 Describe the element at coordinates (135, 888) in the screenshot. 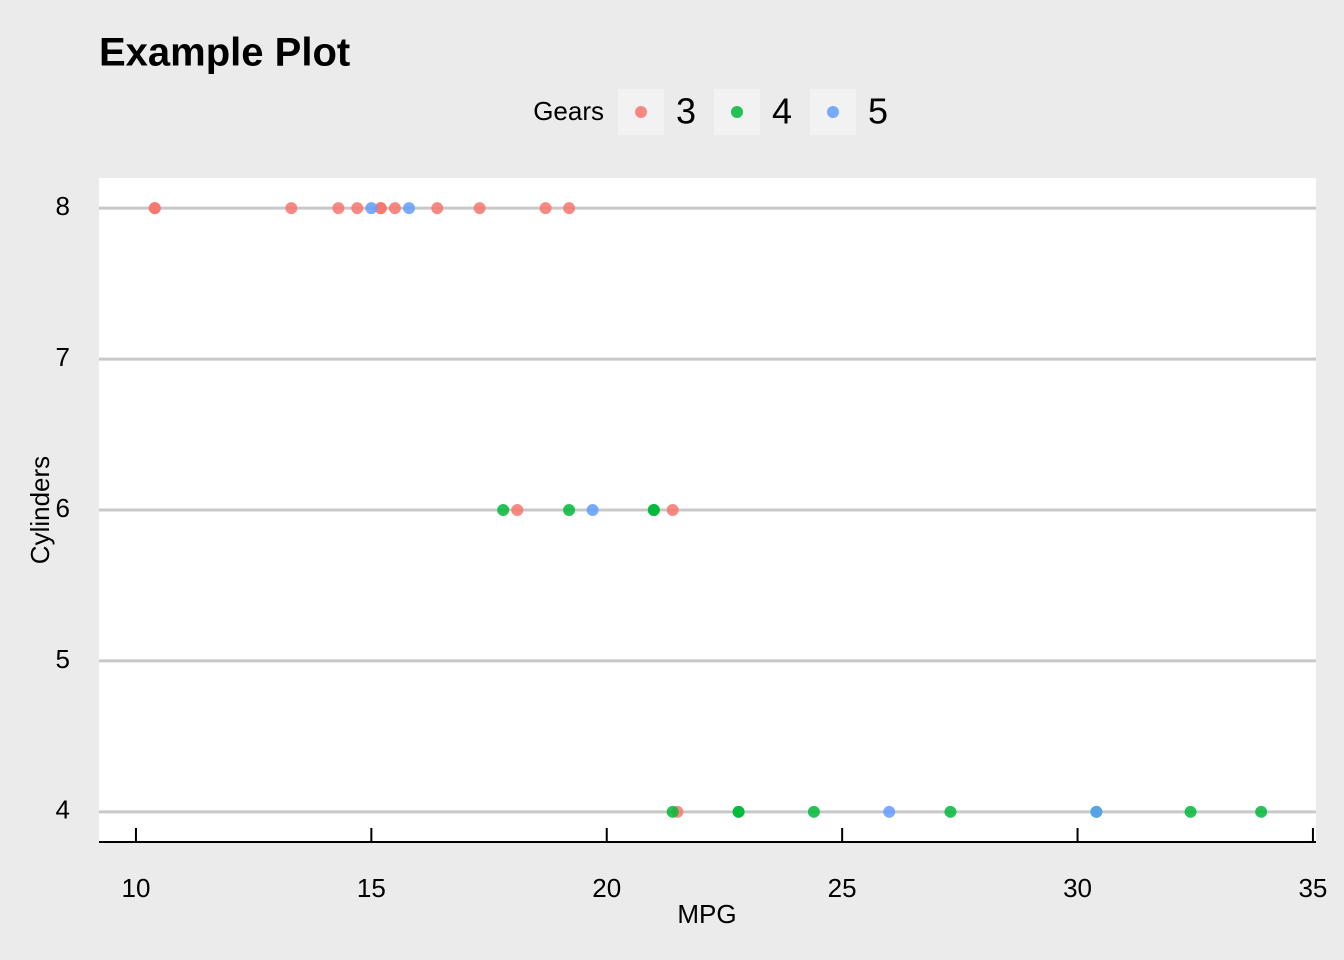

I see `x-tick-label: 10` at that location.